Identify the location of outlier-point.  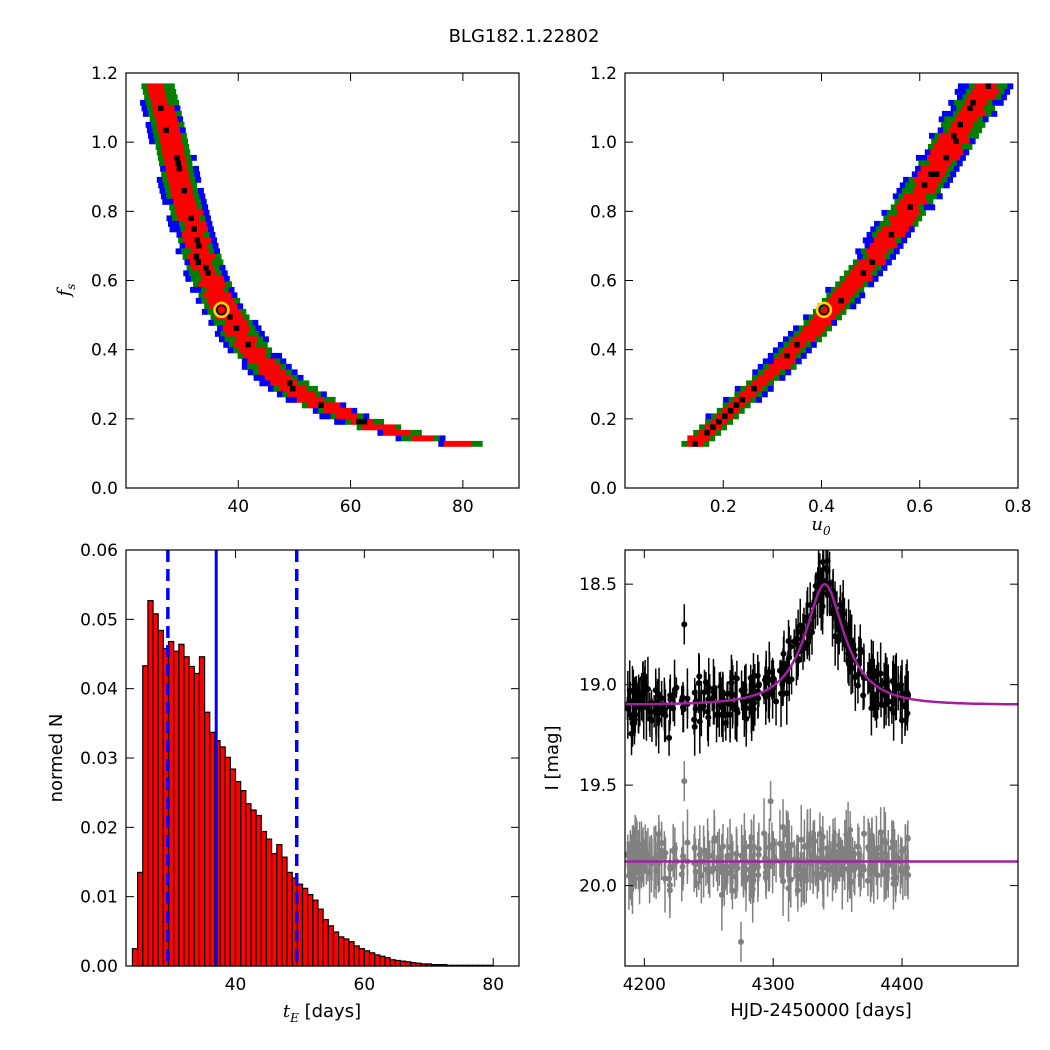
(770, 801).